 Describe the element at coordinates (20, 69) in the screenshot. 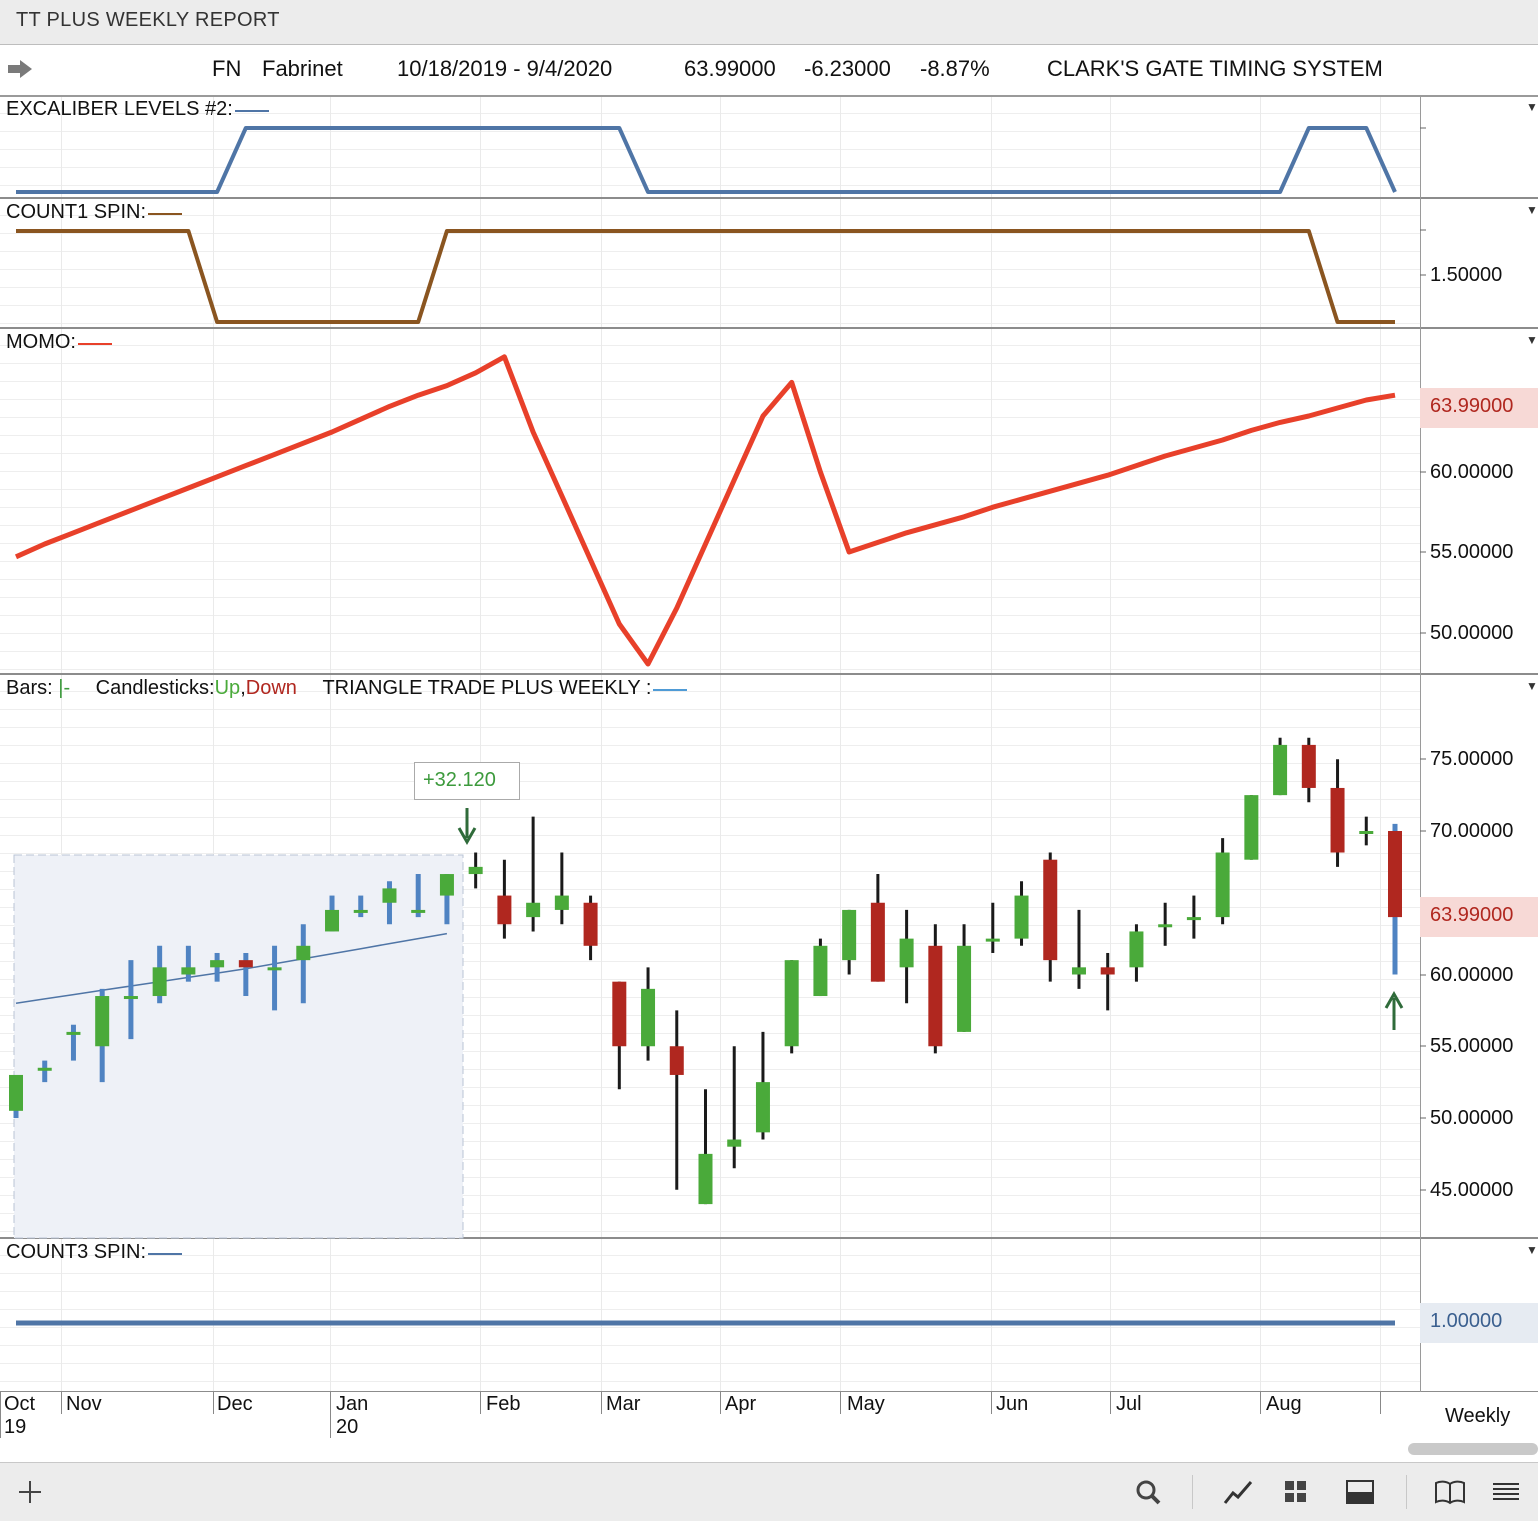

I see `arrow-right-icon` at that location.